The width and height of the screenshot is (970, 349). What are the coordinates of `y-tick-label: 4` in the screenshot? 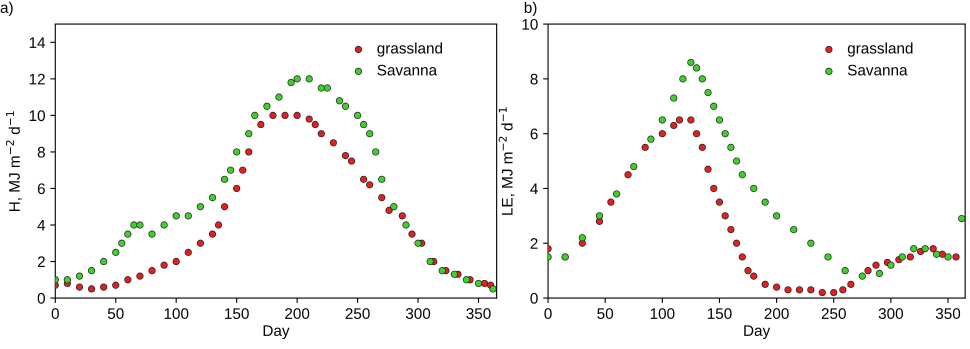 It's located at (41, 225).